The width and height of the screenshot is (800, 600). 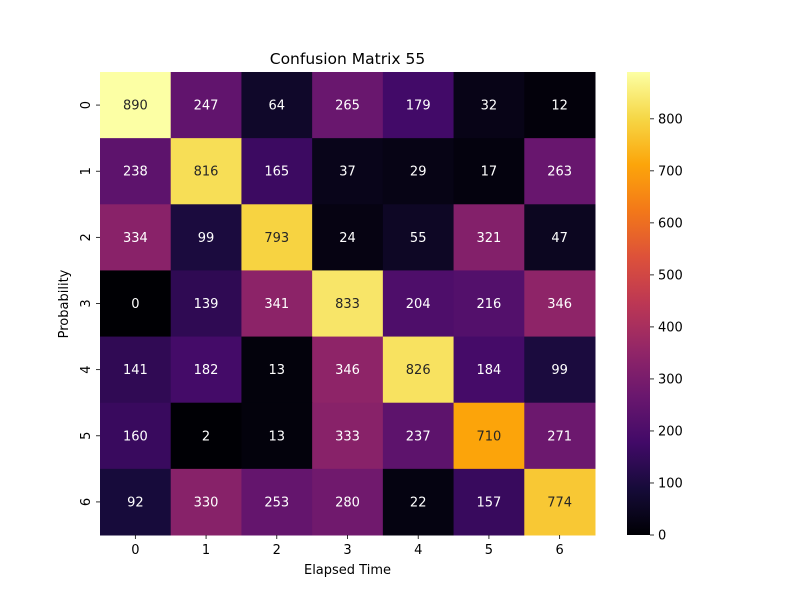 I want to click on cell-value-label-2-5: 321, so click(x=489, y=238).